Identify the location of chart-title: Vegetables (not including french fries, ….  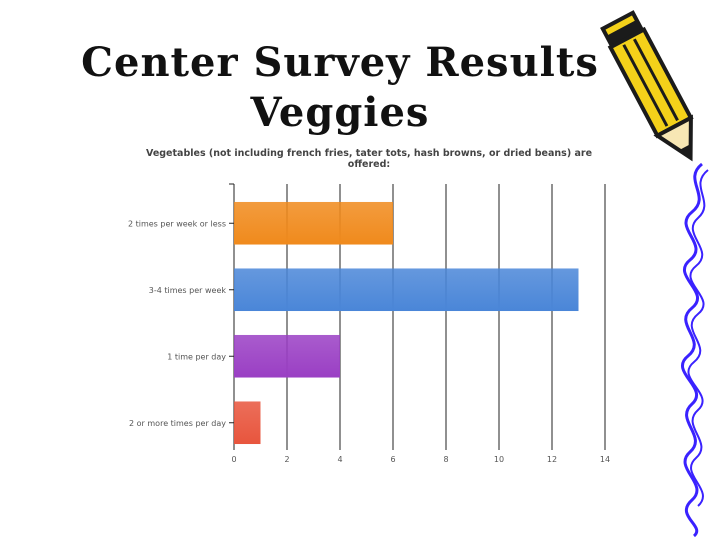
(369, 159).